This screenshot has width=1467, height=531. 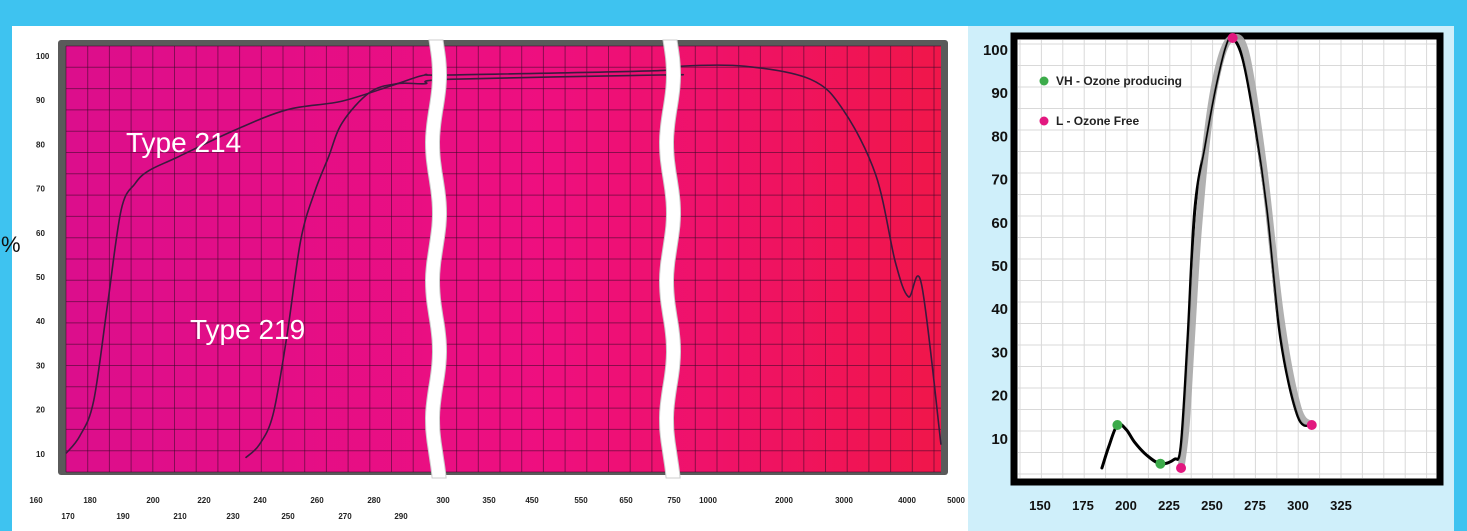 What do you see at coordinates (215, 236) in the screenshot?
I see `series-labels: Type 214 Type 219` at bounding box center [215, 236].